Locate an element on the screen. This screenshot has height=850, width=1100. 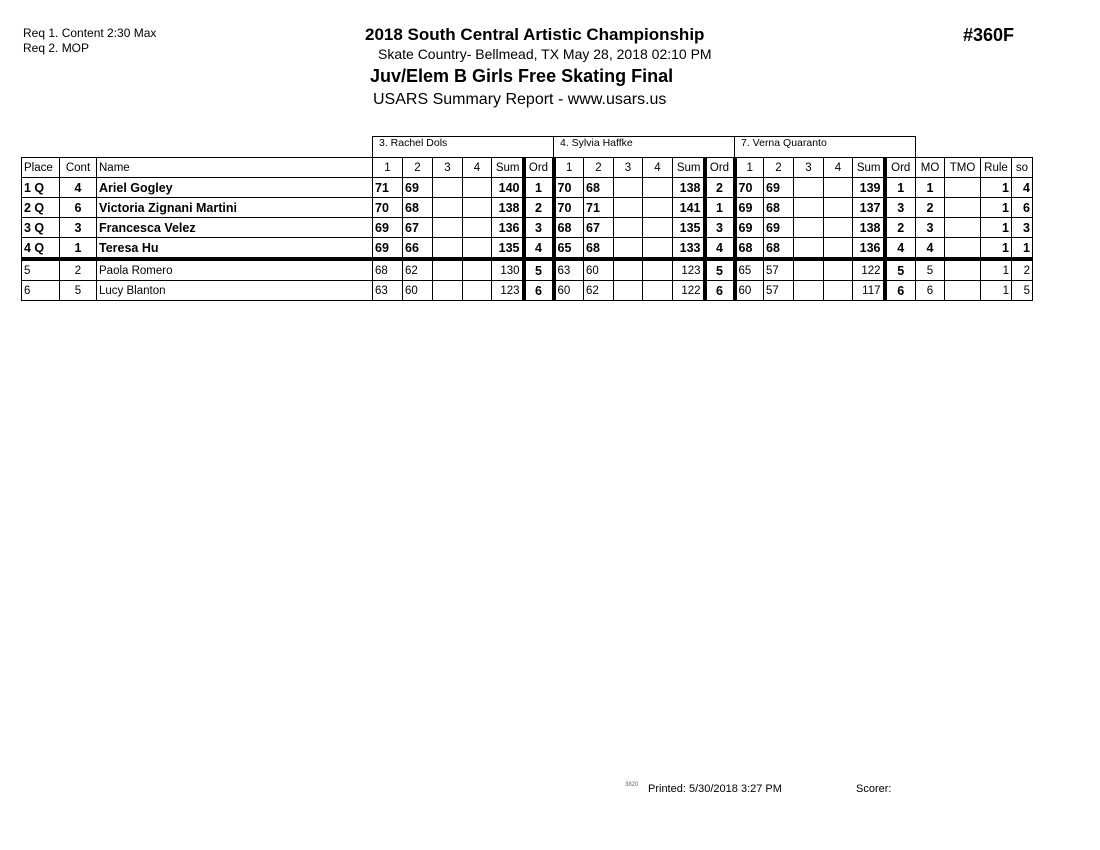
header-tmo: TMO is located at coordinates (962, 167).